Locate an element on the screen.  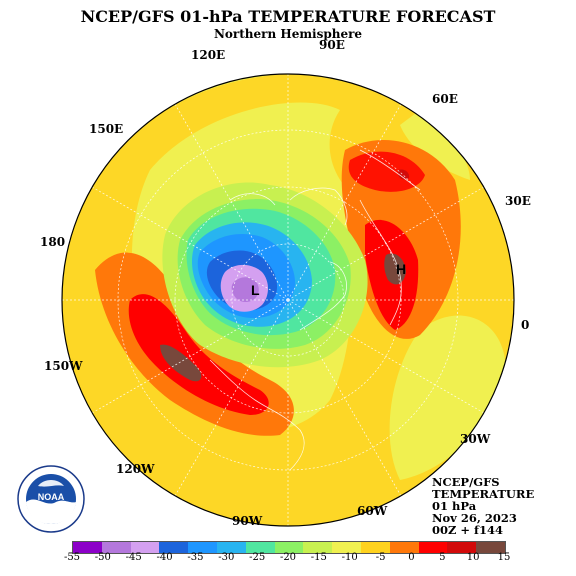
lon-label-180: 180 is located at coordinates (53, 242).